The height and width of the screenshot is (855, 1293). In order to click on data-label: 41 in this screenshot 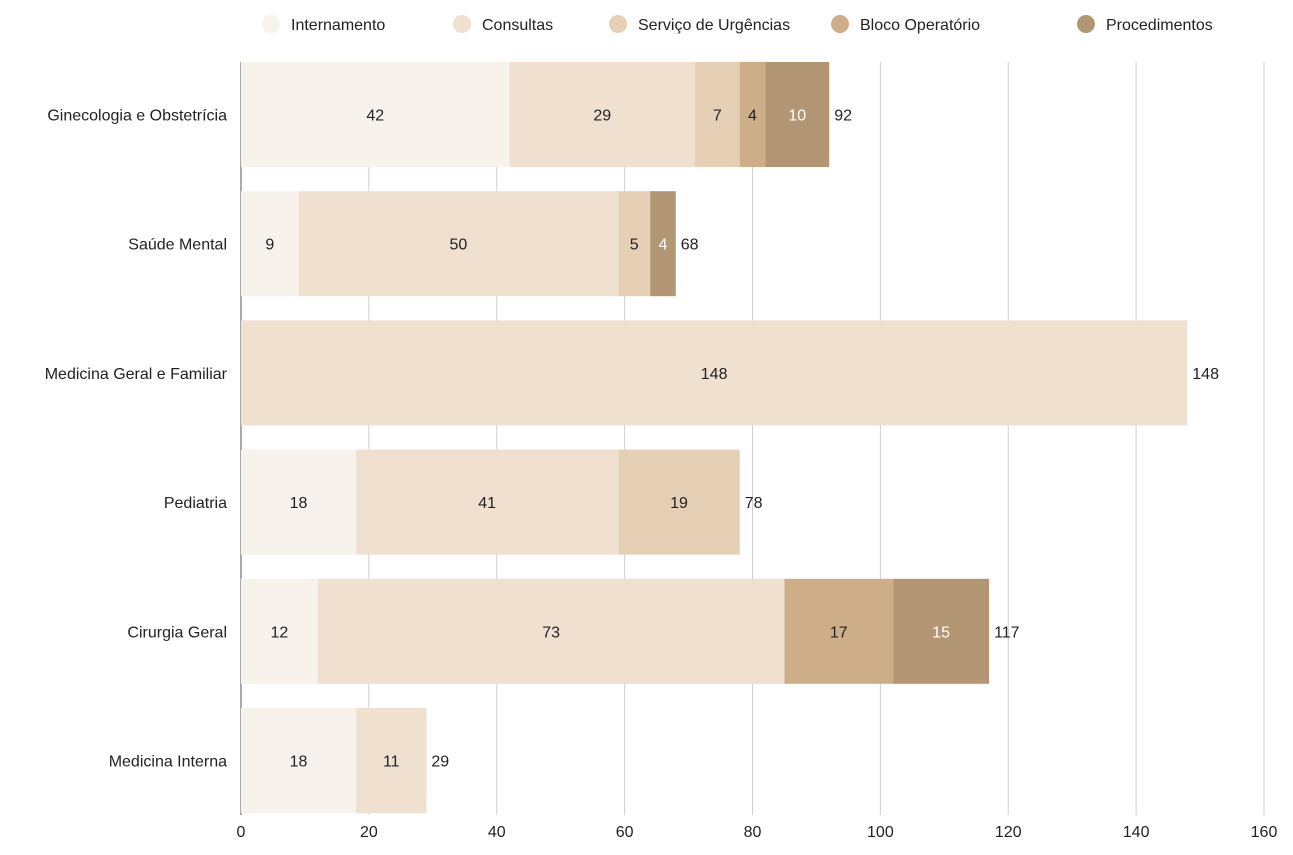, I will do `click(487, 503)`.